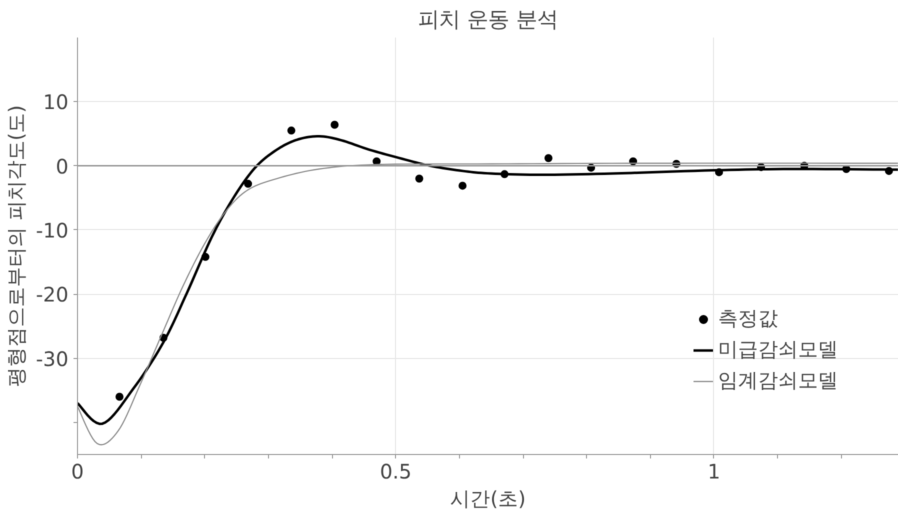  I want to click on legend-label: 측정값, so click(748, 318).